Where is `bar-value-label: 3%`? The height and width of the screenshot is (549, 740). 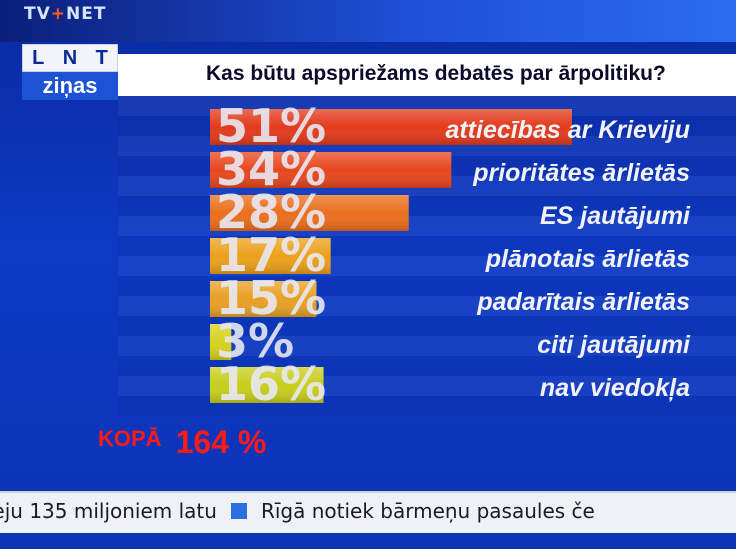
bar-value-label: 3% is located at coordinates (255, 341).